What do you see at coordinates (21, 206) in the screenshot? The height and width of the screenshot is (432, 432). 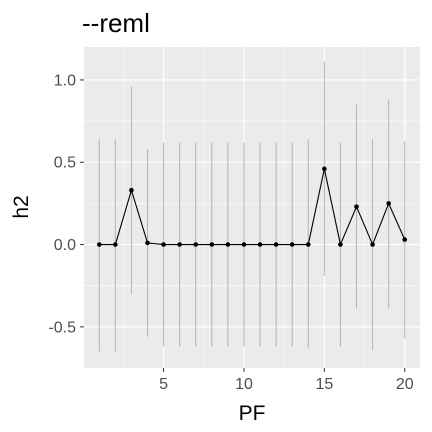 I see `y-axis-label: h2` at bounding box center [21, 206].